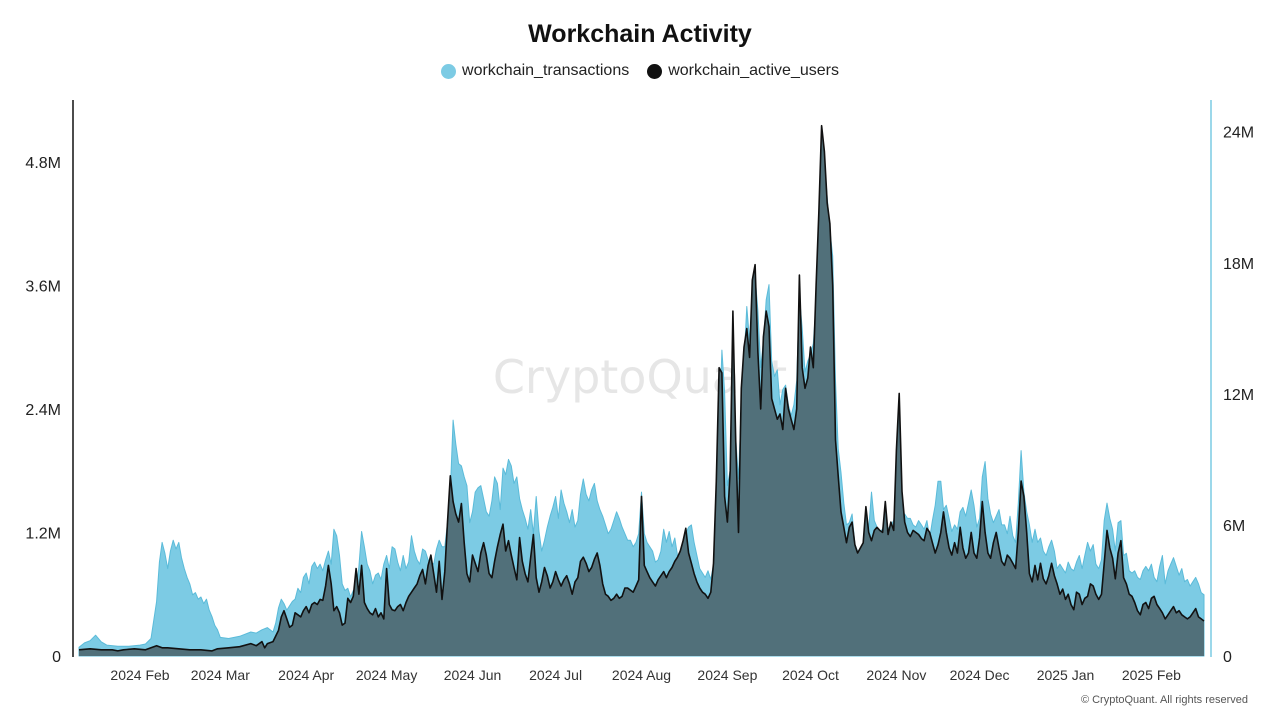  I want to click on left-axis-ticks: 0 1.2M 2.4M 3.6M 4.8M, so click(43, 410).